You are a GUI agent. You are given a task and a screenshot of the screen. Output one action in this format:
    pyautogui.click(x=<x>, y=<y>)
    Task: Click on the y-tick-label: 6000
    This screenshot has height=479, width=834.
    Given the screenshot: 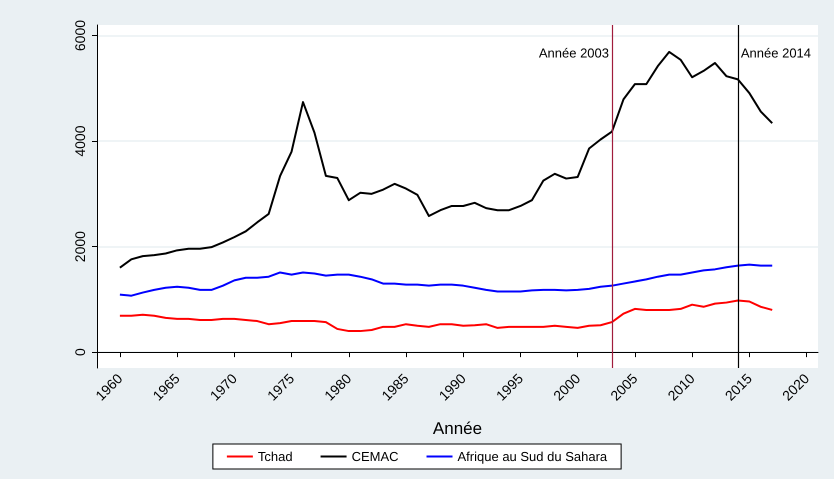 What is the action you would take?
    pyautogui.click(x=80, y=36)
    